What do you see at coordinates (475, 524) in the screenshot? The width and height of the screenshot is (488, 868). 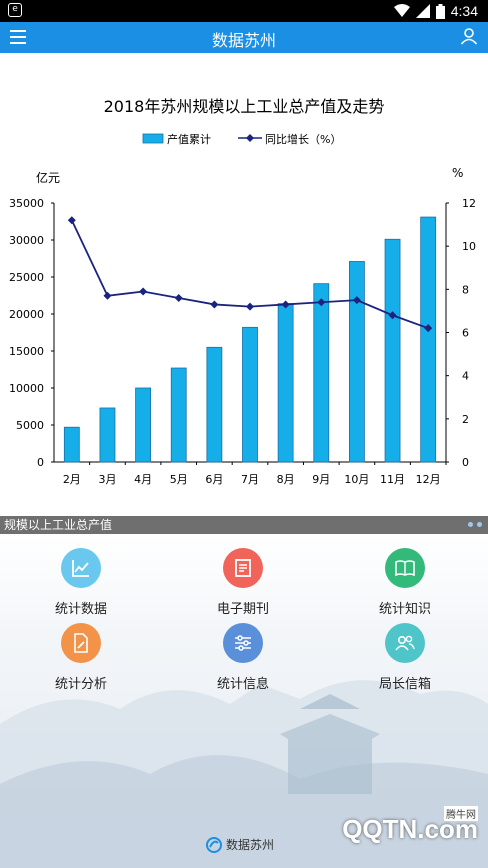 I see `banner-dots` at bounding box center [475, 524].